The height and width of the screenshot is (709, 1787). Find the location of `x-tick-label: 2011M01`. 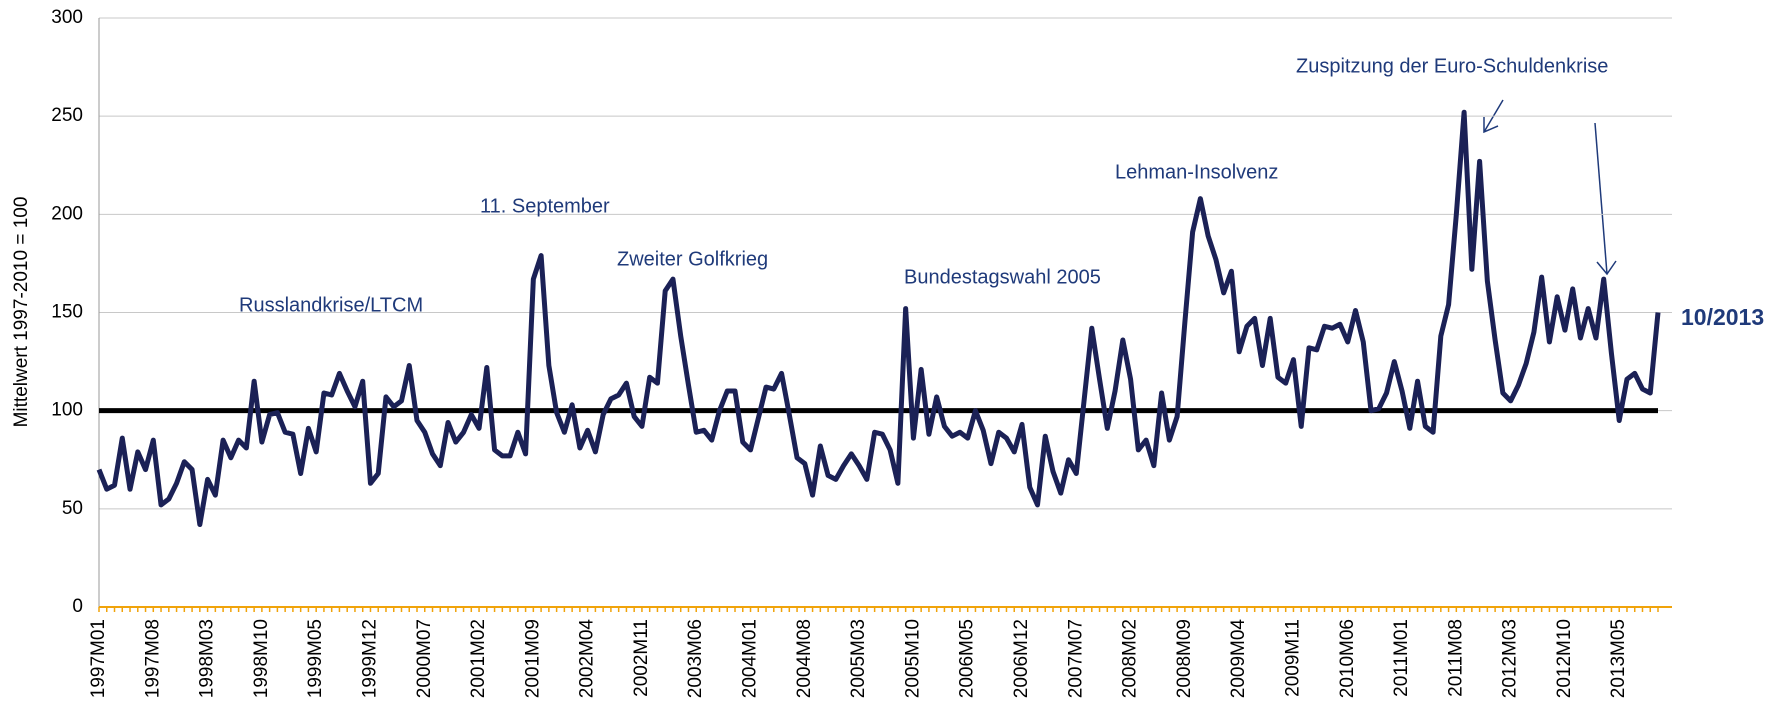

x-tick-label: 2011M01 is located at coordinates (1401, 658).